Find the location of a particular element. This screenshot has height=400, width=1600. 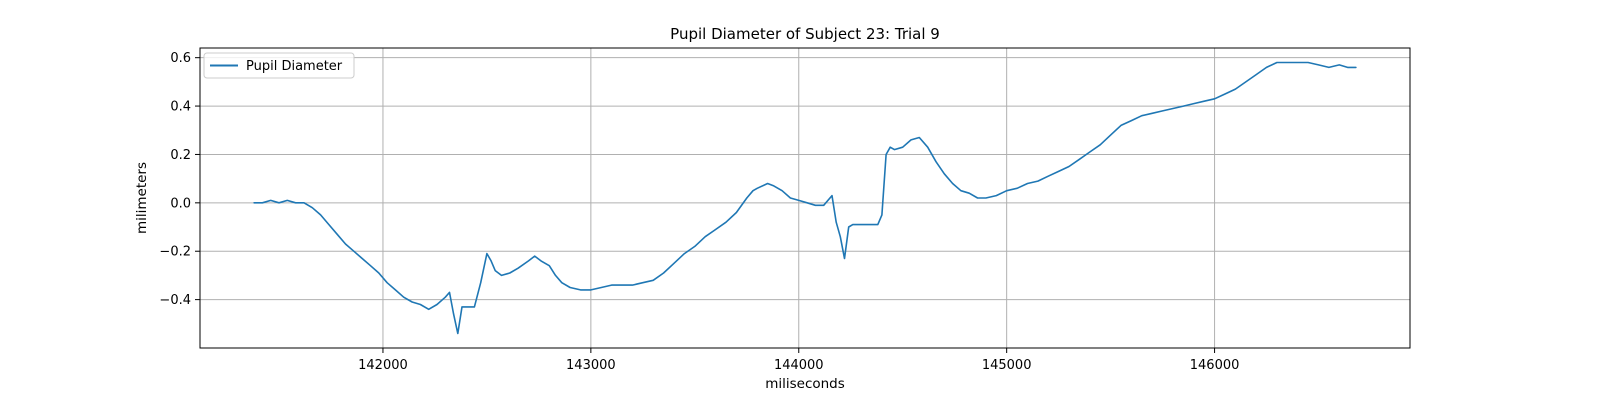

y-axis-label: milimeters is located at coordinates (142, 198).